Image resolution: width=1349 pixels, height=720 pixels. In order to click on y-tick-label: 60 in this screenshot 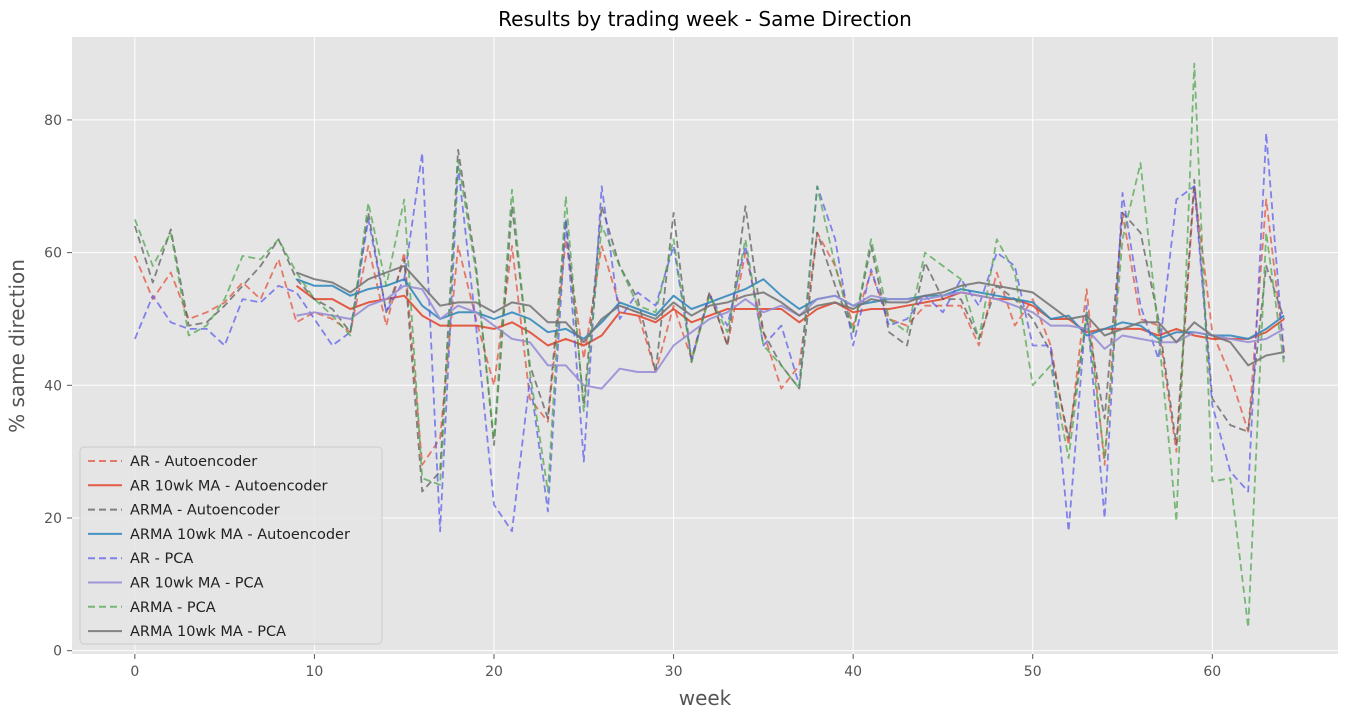, I will do `click(53, 254)`.